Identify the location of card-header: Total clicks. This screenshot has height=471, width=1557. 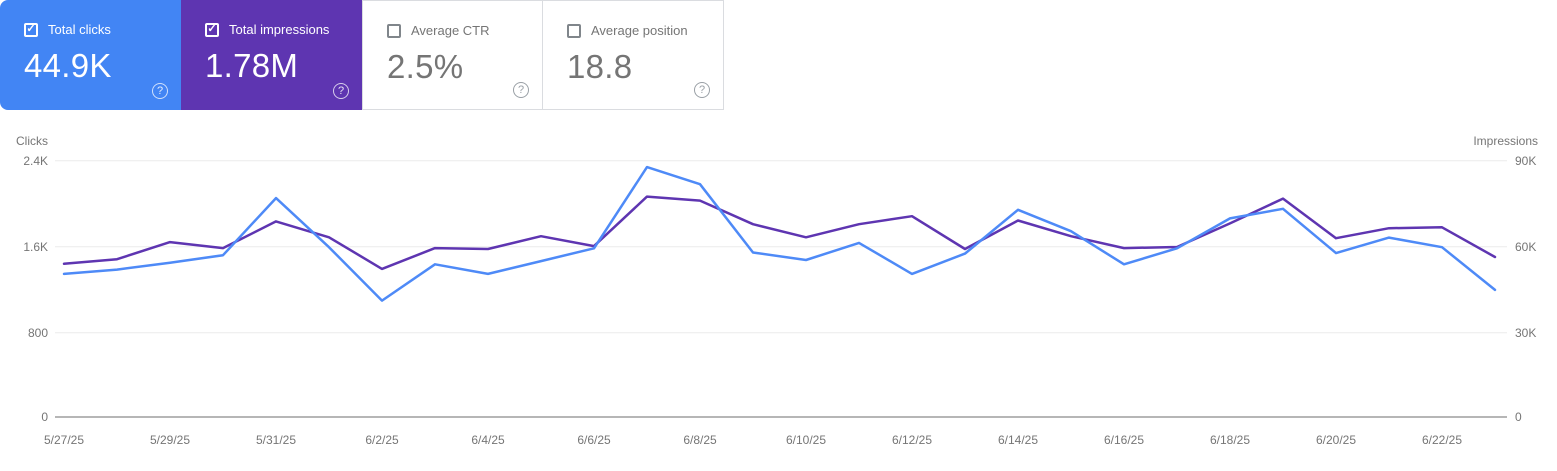
(102, 29).